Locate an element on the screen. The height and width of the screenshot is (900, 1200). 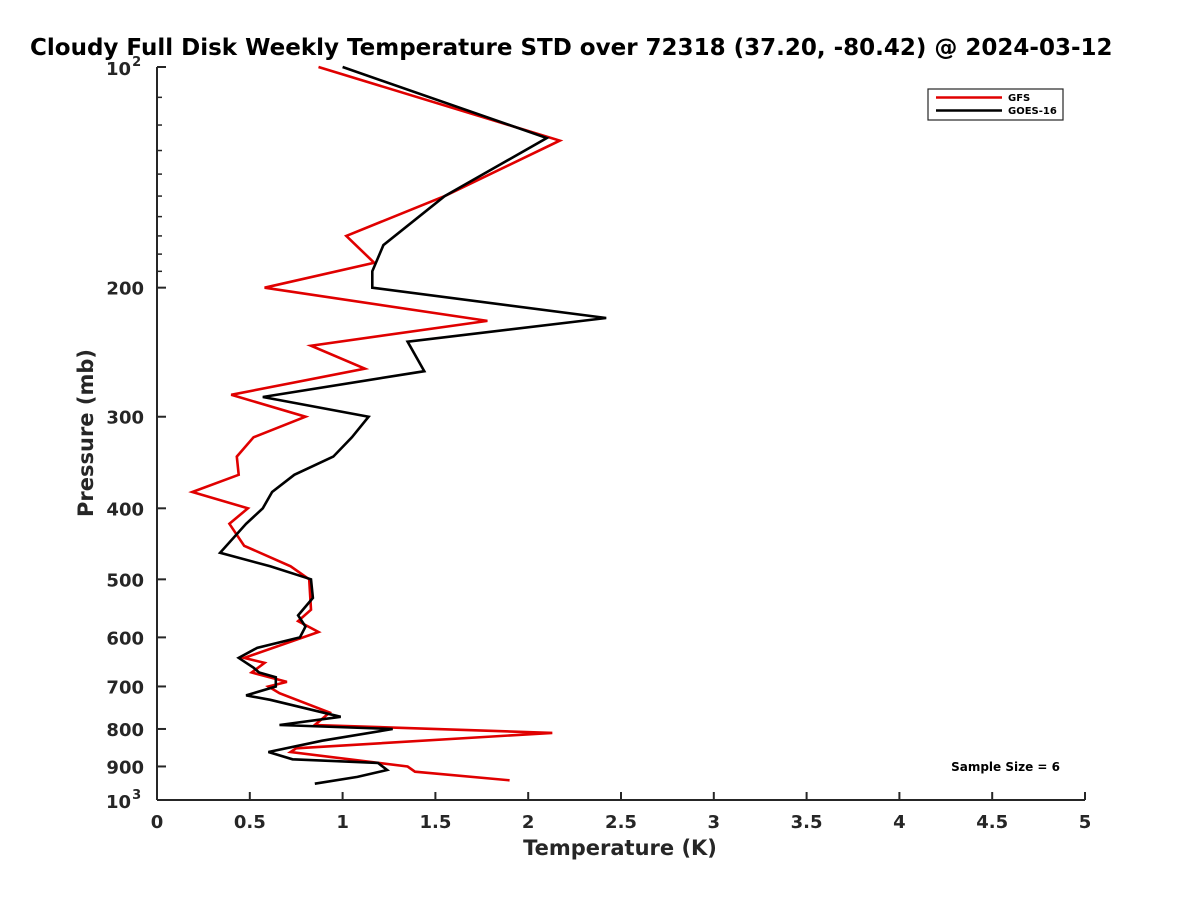
x-tick-label: 1 is located at coordinates (342, 822).